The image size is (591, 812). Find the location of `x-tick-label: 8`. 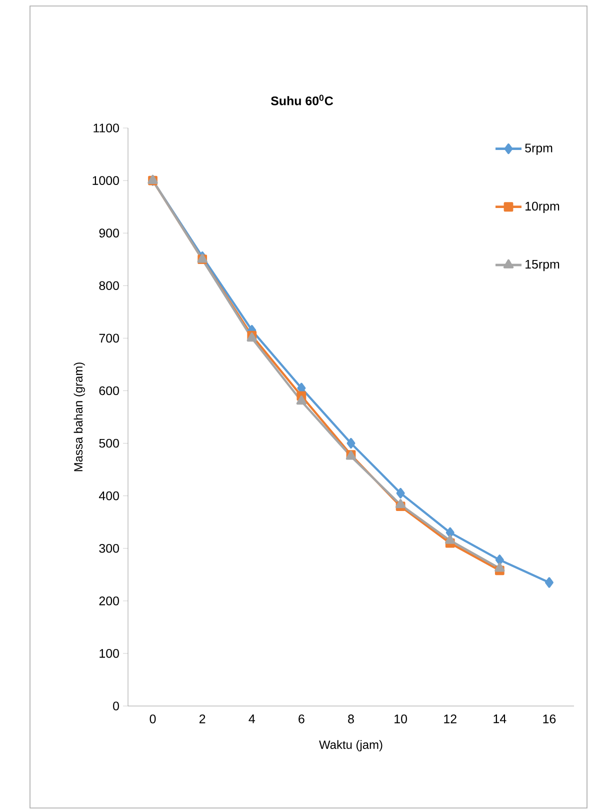

x-tick-label: 8 is located at coordinates (351, 719).